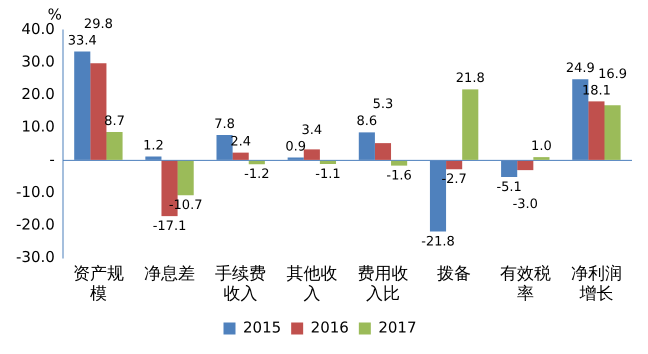 The height and width of the screenshot is (354, 648). I want to click on data-label: -1.1, so click(328, 174).